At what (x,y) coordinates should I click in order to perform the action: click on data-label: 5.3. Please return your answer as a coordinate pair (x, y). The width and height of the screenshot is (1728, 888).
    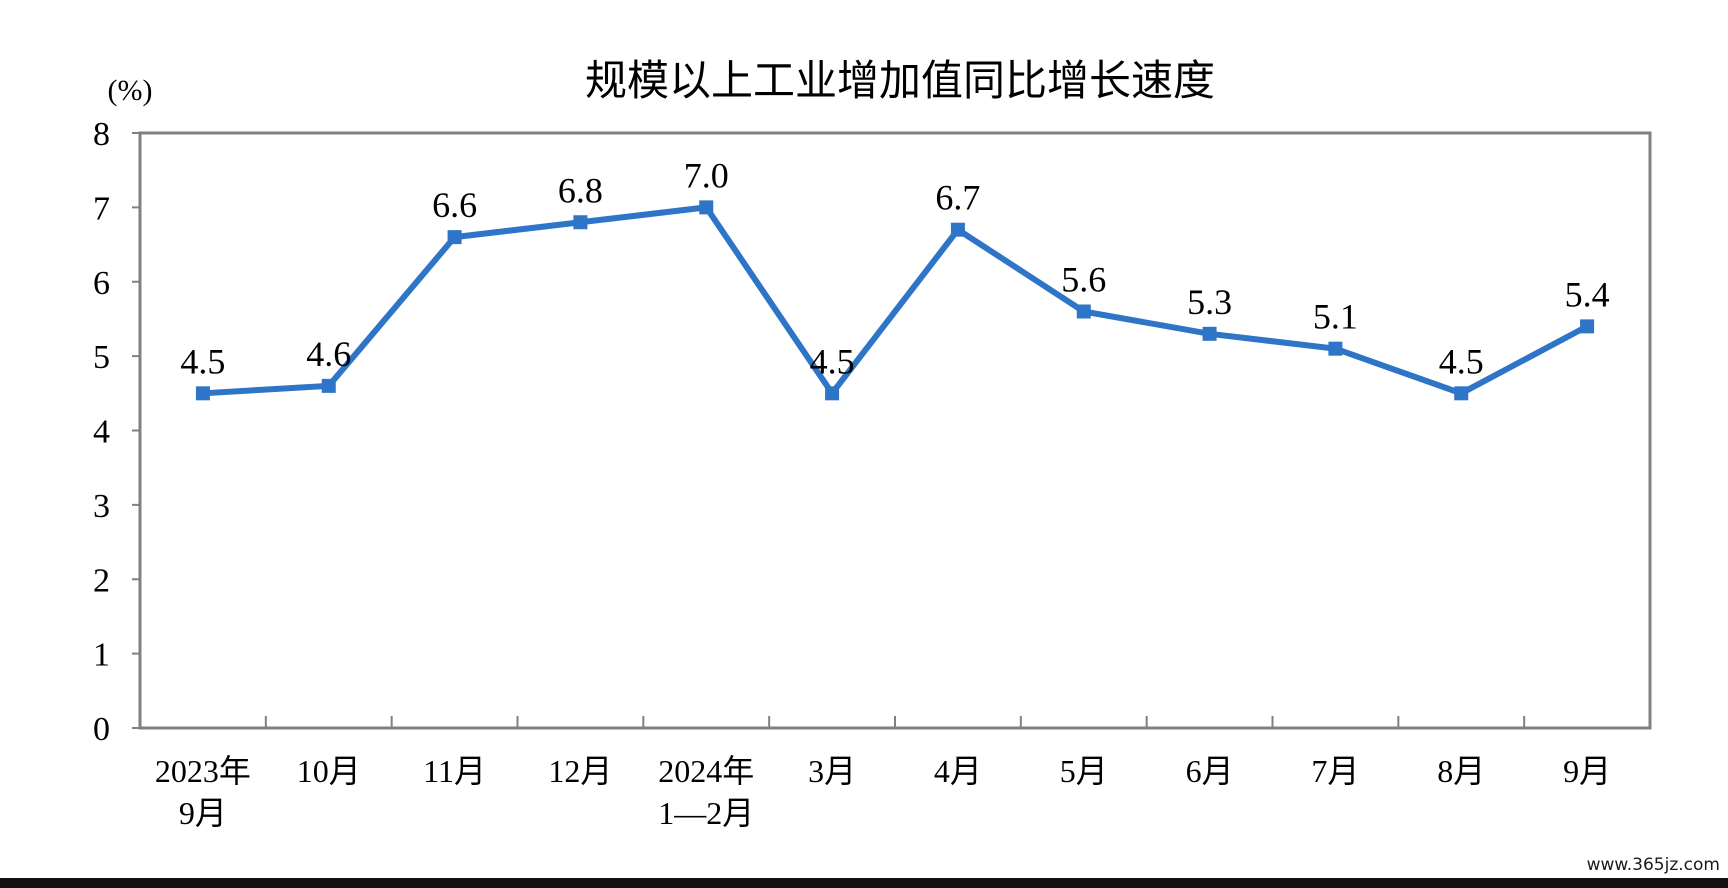
    Looking at the image, I should click on (1209, 302).